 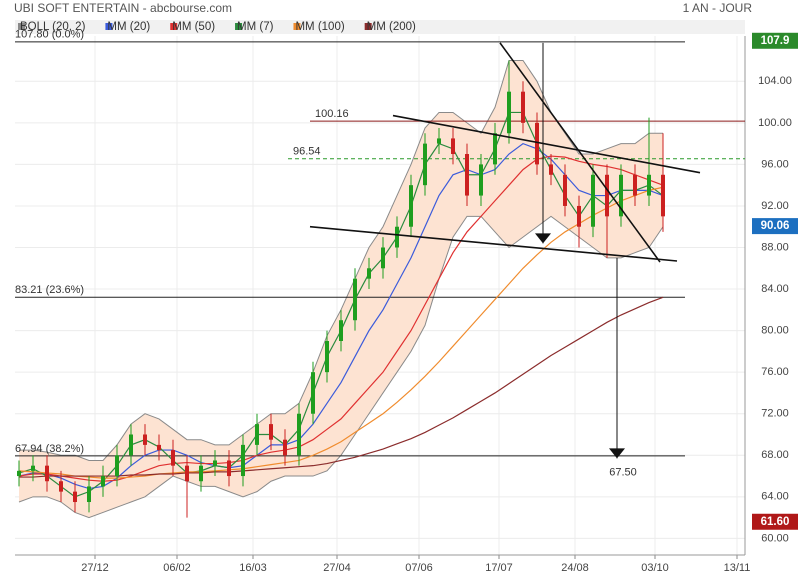 I want to click on x-tick-label: 13/11, so click(x=737, y=568).